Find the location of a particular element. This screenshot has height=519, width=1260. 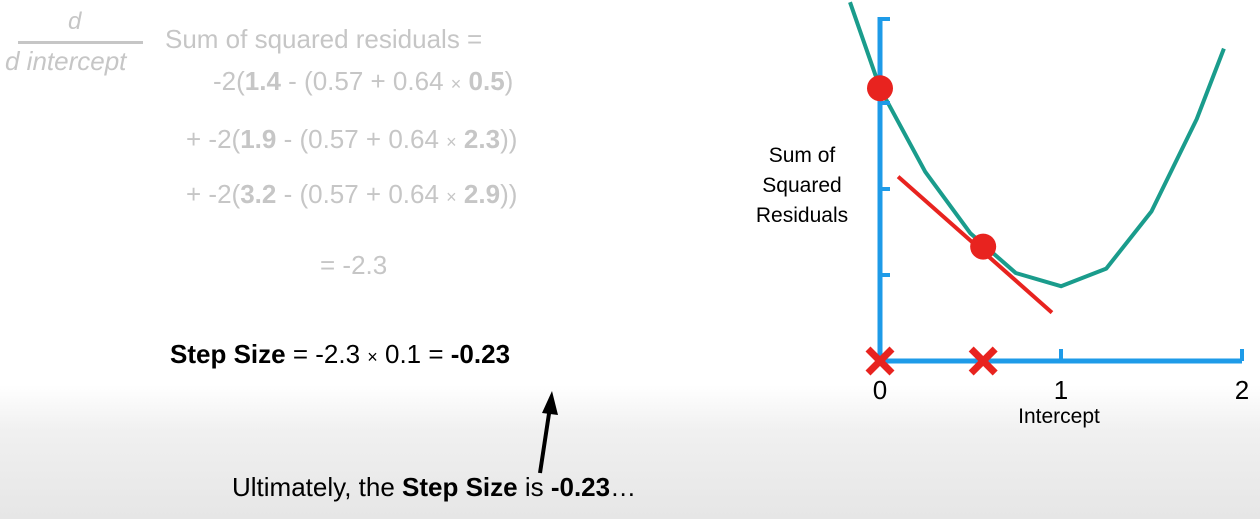

caption-step-size: Step Size is located at coordinates (460, 487).